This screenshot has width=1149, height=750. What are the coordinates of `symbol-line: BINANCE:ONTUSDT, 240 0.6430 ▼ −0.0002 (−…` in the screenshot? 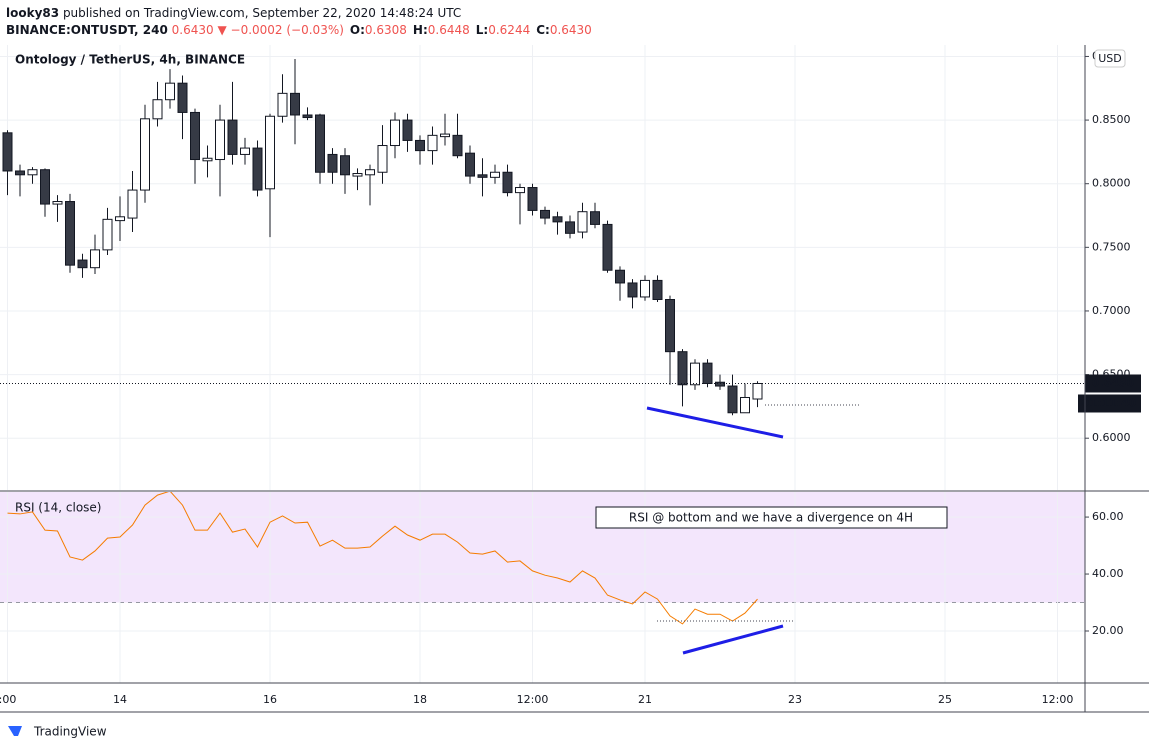 It's located at (299, 30).